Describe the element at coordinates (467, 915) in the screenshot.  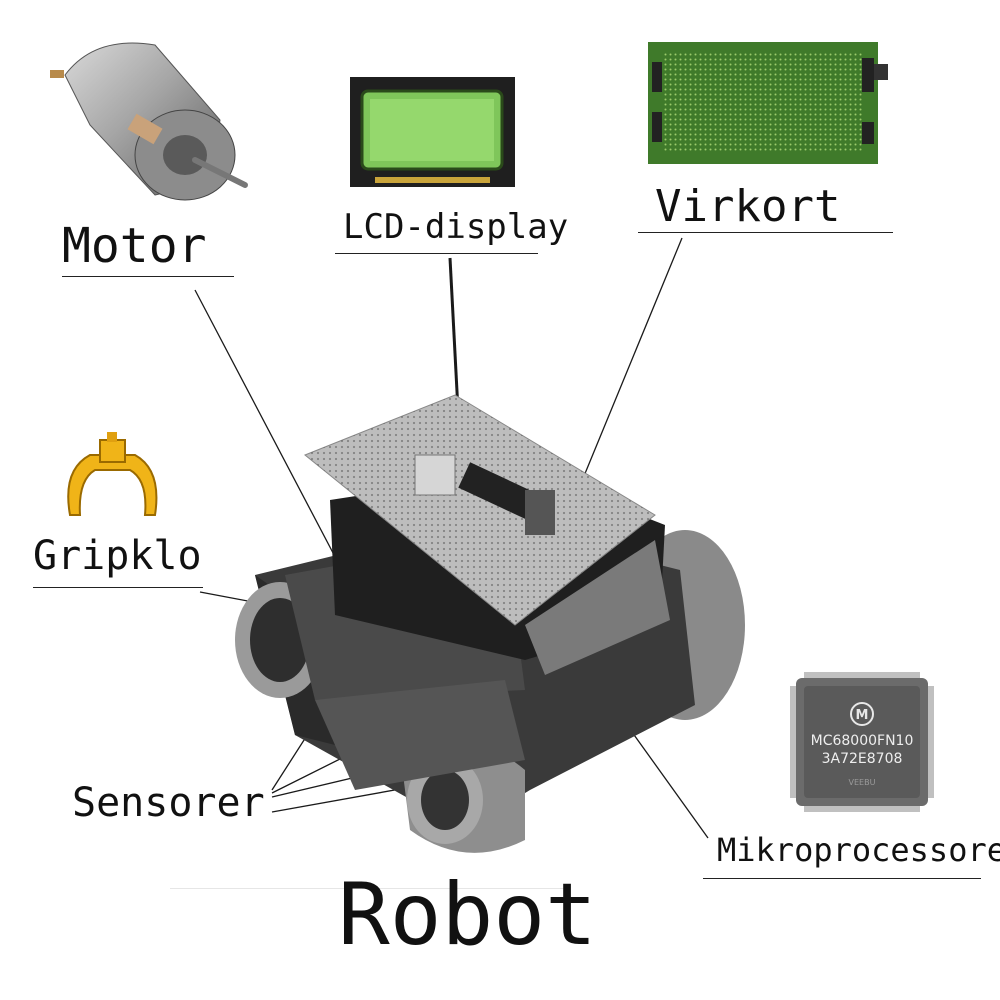
I see `robot-title: Robot` at that location.